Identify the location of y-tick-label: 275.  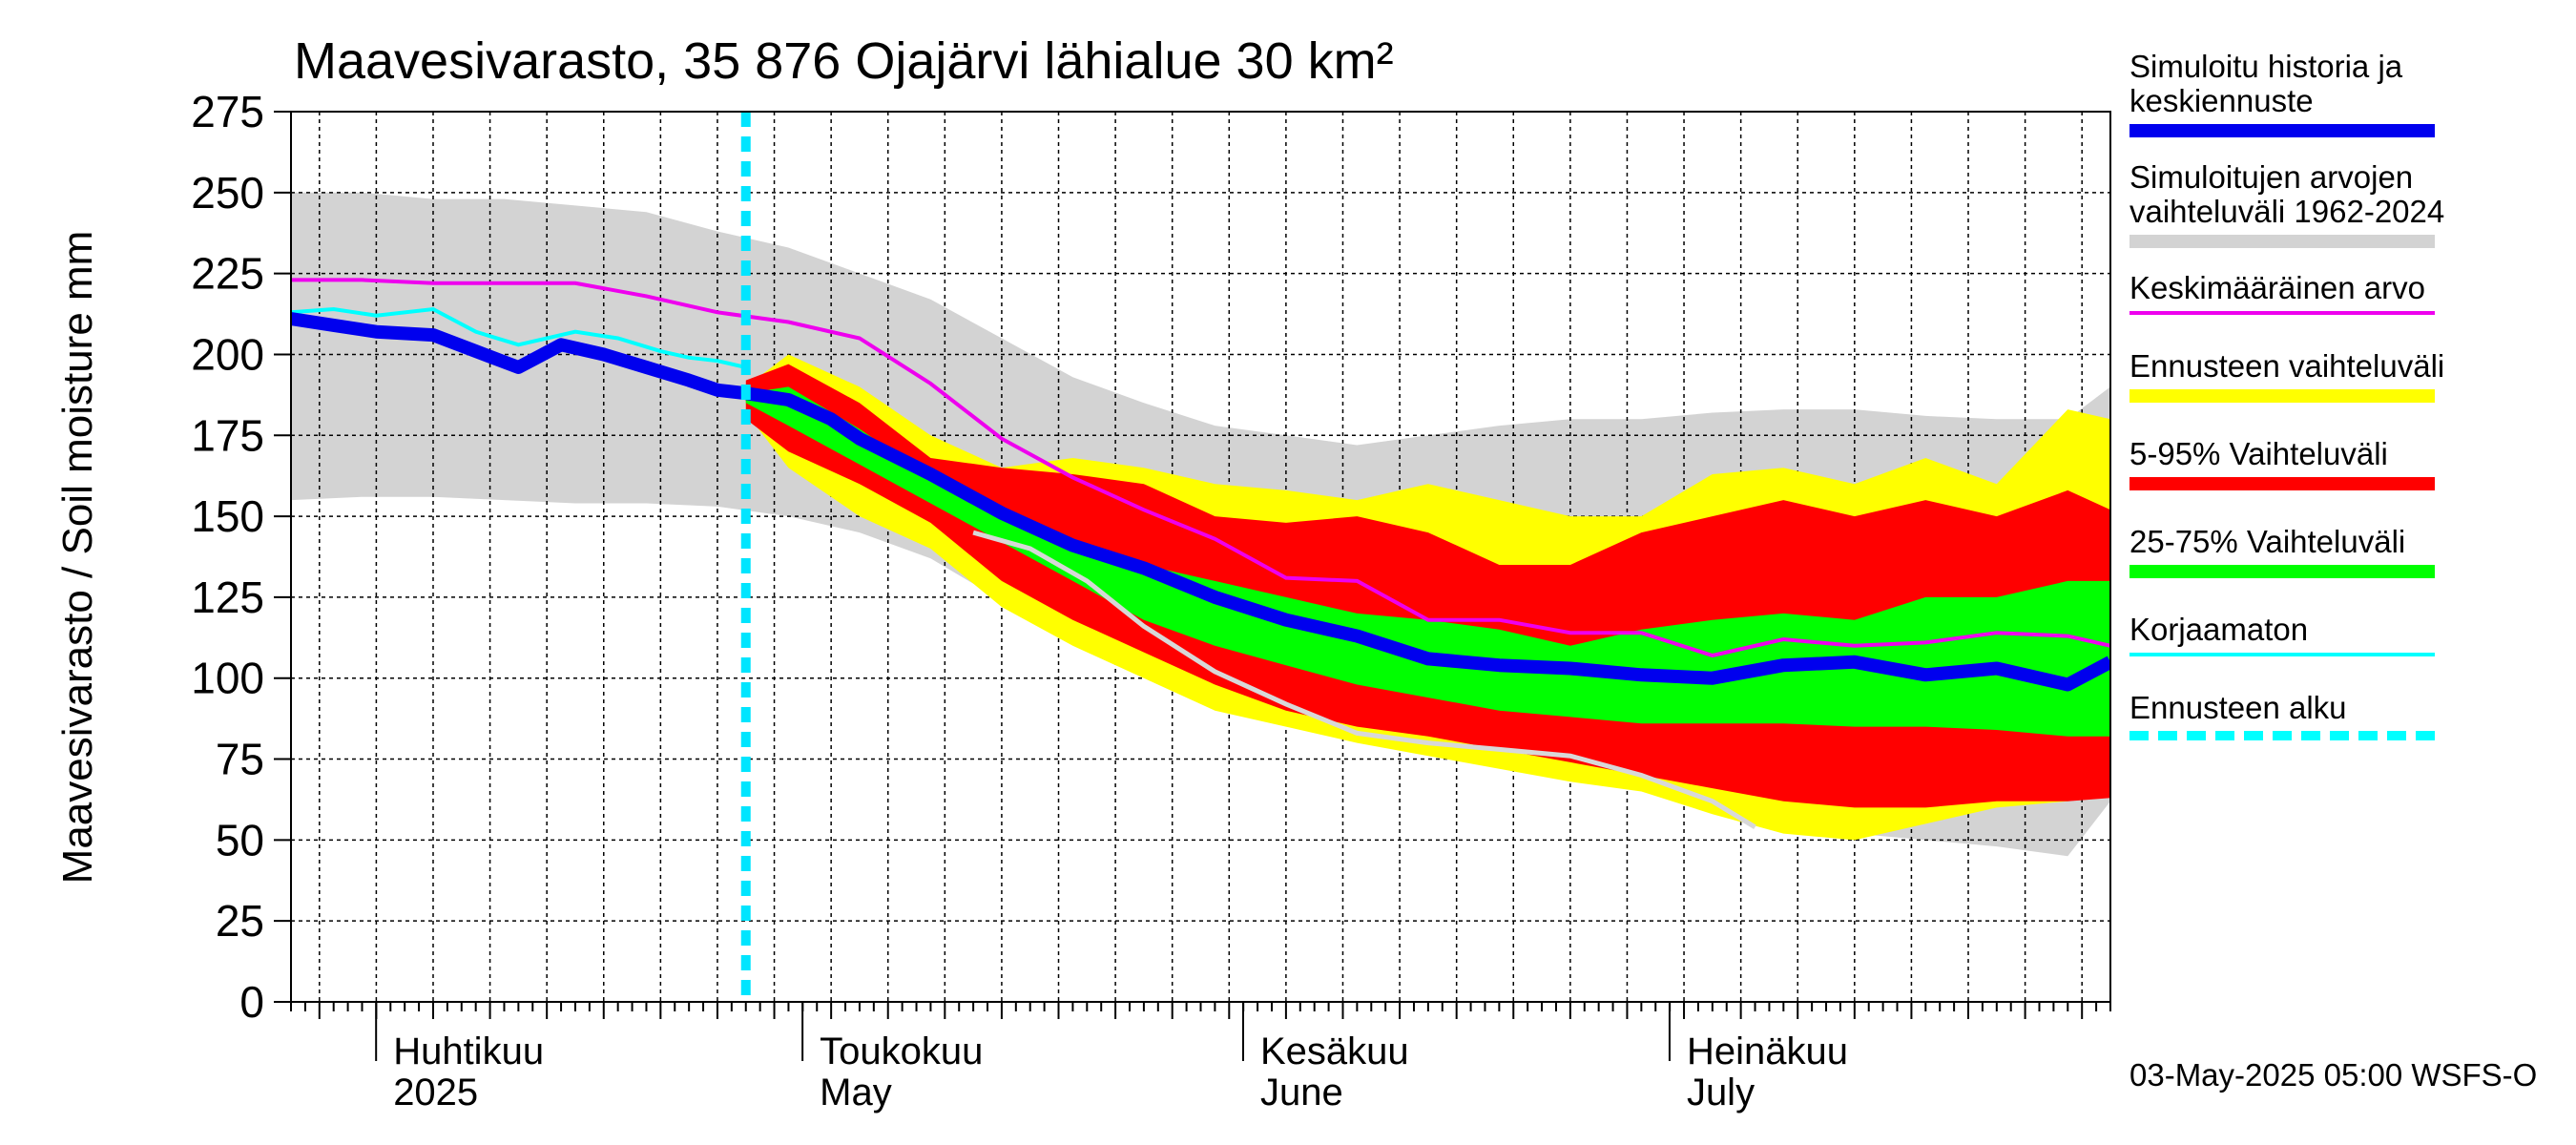
(227, 112).